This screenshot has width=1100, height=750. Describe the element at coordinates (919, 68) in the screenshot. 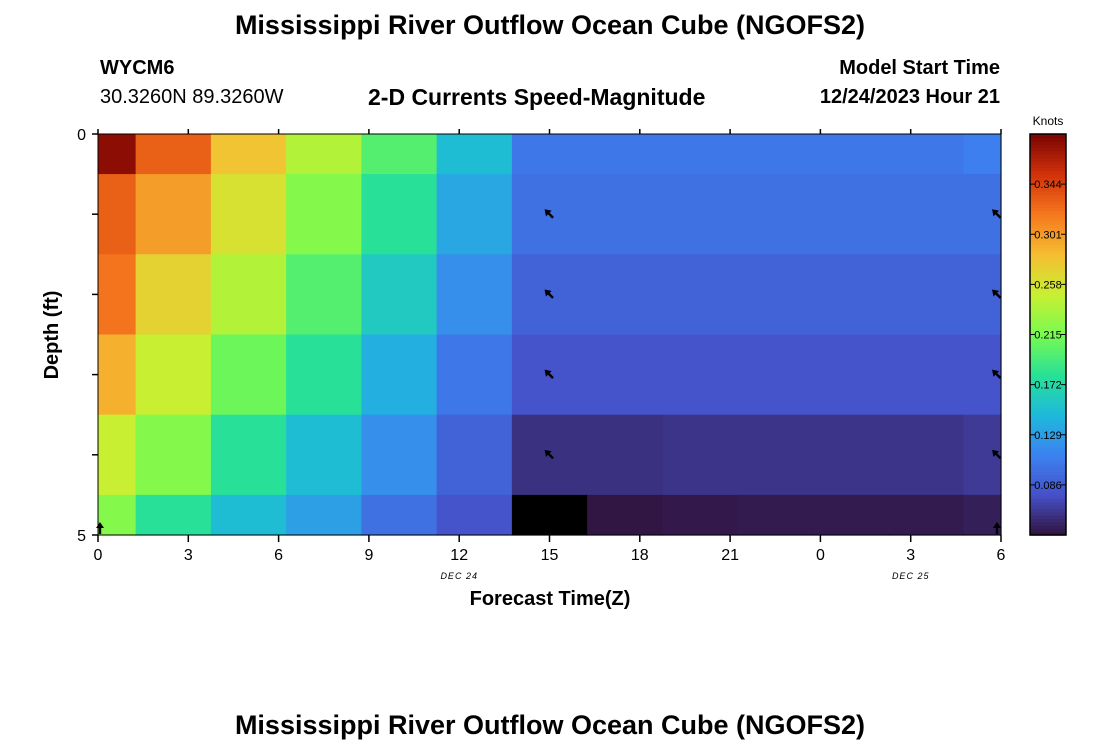

I see `model-start-label: Model Start Time` at that location.